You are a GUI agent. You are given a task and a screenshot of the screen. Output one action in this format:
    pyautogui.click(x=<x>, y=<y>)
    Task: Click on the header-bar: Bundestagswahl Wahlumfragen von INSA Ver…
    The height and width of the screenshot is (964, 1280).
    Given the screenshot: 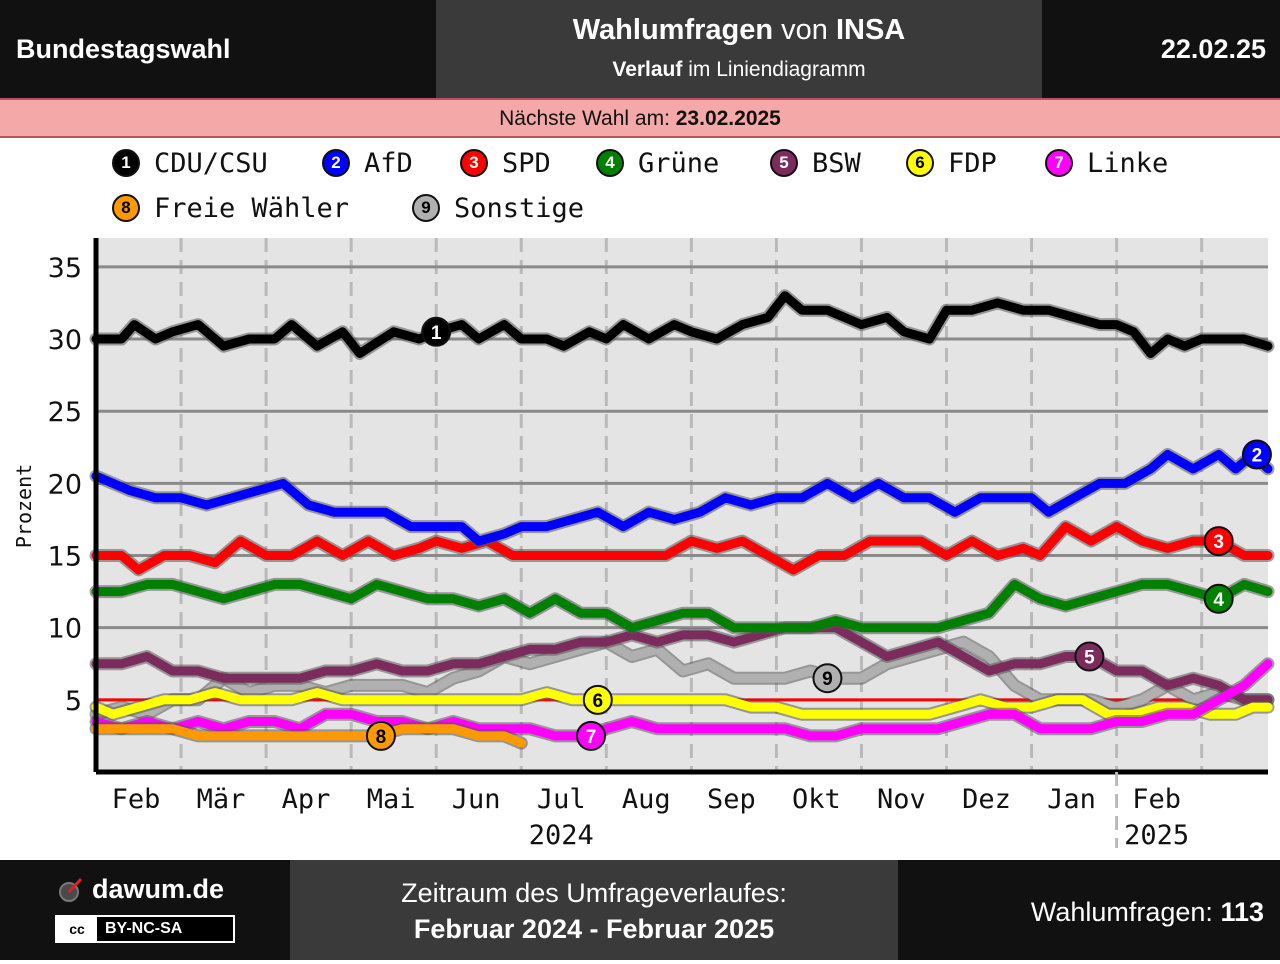 What is the action you would take?
    pyautogui.click(x=640, y=49)
    